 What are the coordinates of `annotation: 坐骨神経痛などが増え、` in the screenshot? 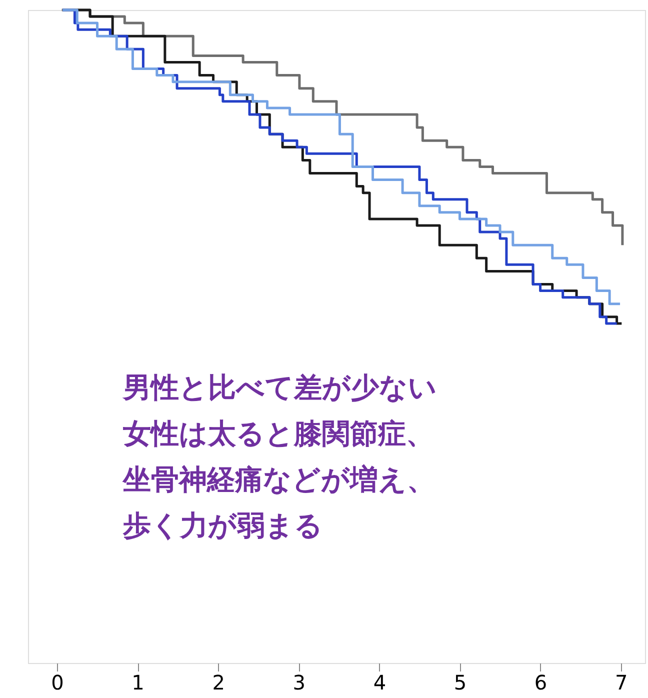 It's located at (278, 479).